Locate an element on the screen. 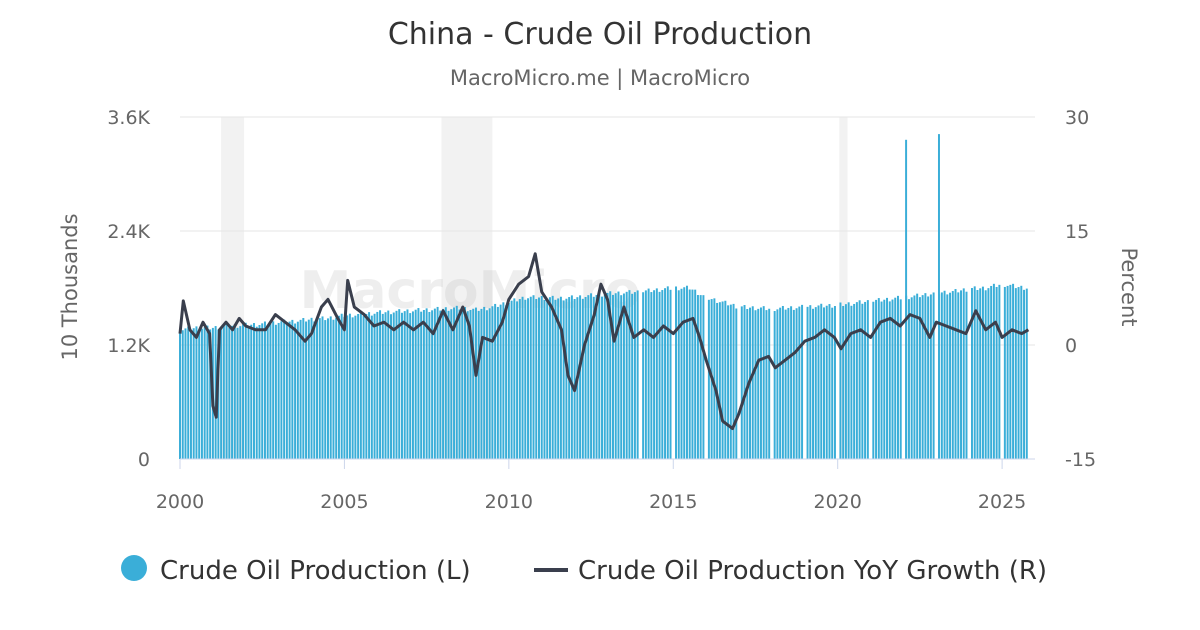 Image resolution: width=1200 pixels, height=630 pixels. legend-bar-label: Crude Oil Production (L) is located at coordinates (315, 571).